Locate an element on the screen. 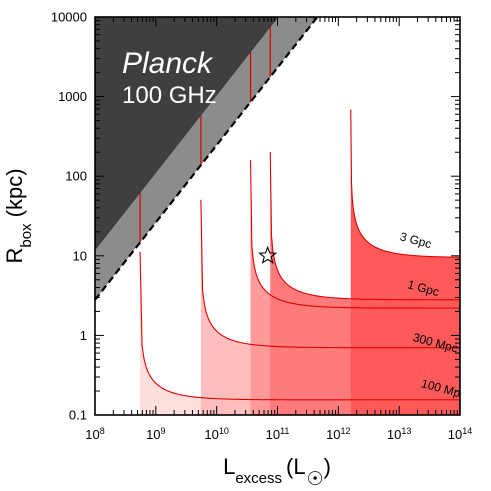  x-tick-label: 10¹¹ is located at coordinates (278, 434).